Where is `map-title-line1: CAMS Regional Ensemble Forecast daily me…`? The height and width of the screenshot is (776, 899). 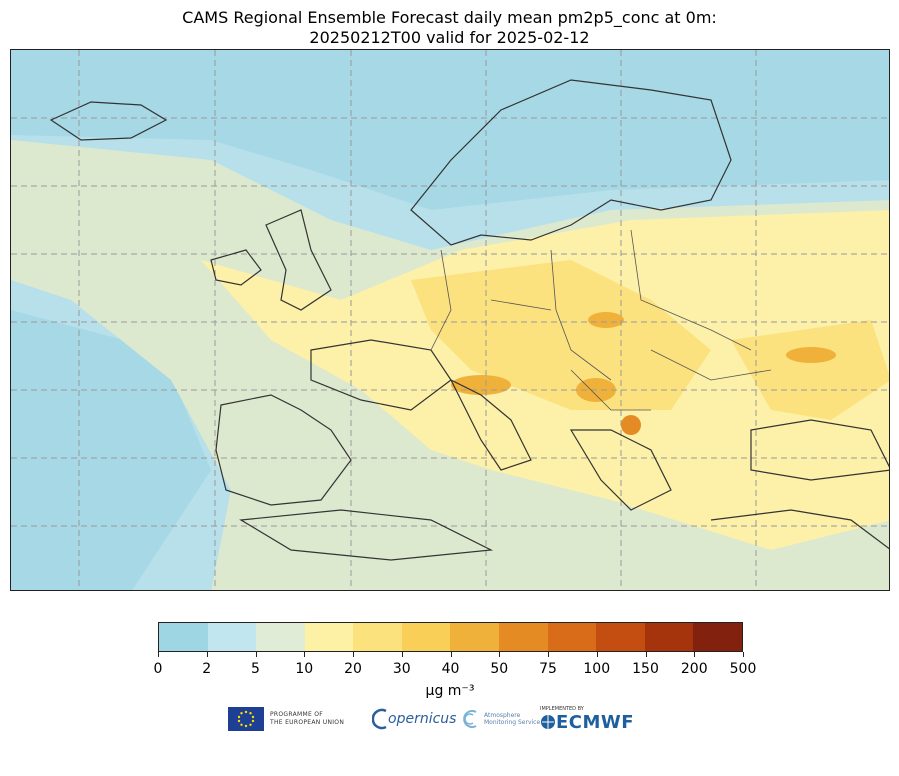 map-title-line1: CAMS Regional Ensemble Forecast daily me… is located at coordinates (449, 17).